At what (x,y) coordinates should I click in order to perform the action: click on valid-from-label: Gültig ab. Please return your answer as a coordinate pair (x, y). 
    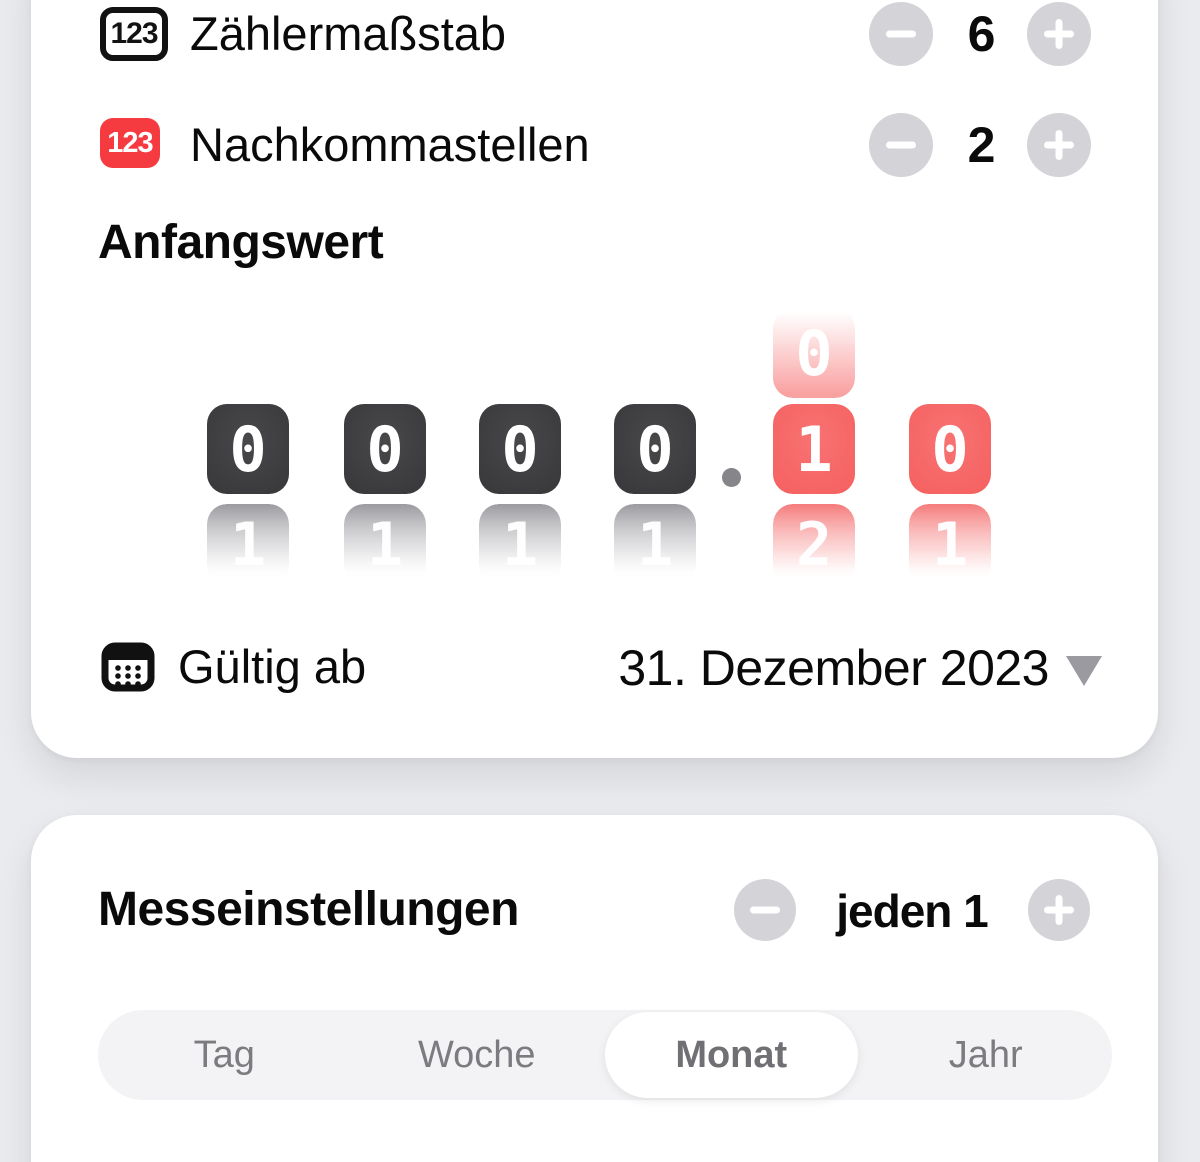
    Looking at the image, I should click on (272, 666).